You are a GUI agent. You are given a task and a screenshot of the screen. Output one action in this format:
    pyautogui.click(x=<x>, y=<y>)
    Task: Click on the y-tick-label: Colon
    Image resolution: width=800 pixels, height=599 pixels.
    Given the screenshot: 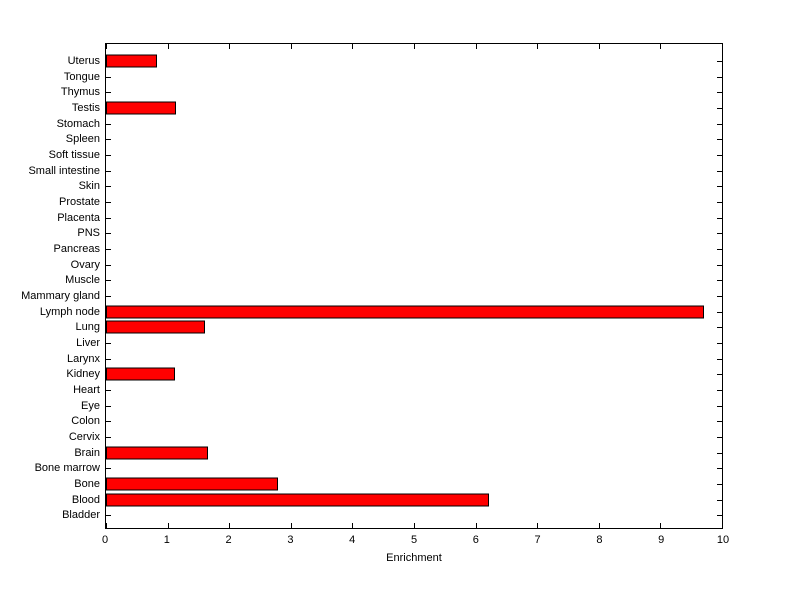 What is the action you would take?
    pyautogui.click(x=85, y=421)
    